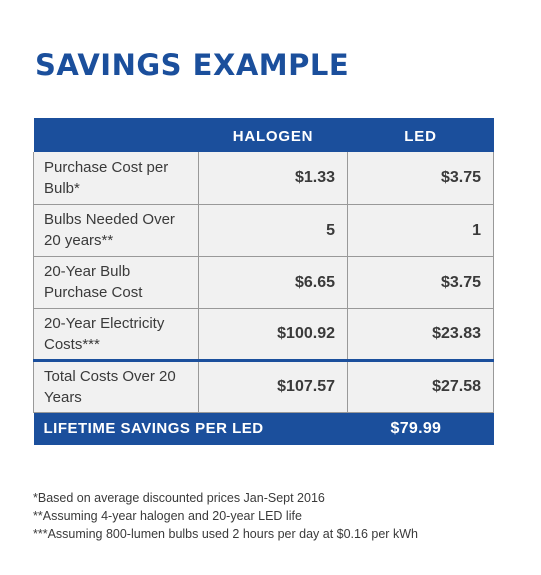 Image resolution: width=541 pixels, height=575 pixels. I want to click on row-label: 20-Year Electricity Costs***, so click(116, 334).